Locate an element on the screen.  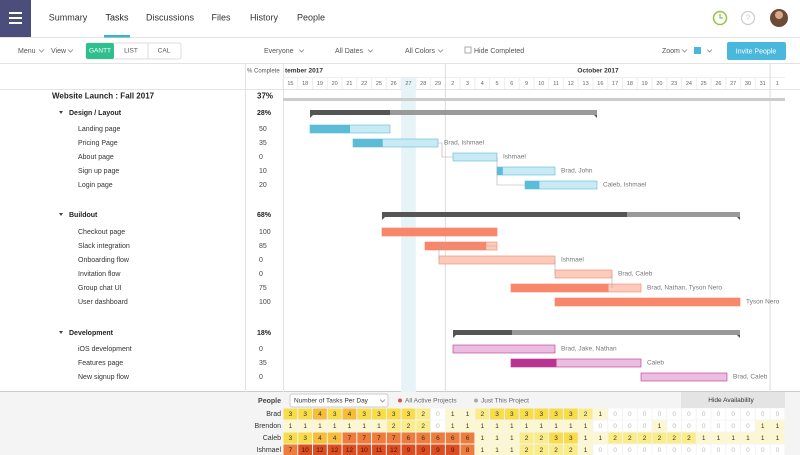
task-name: New signup flow is located at coordinates (104, 377).